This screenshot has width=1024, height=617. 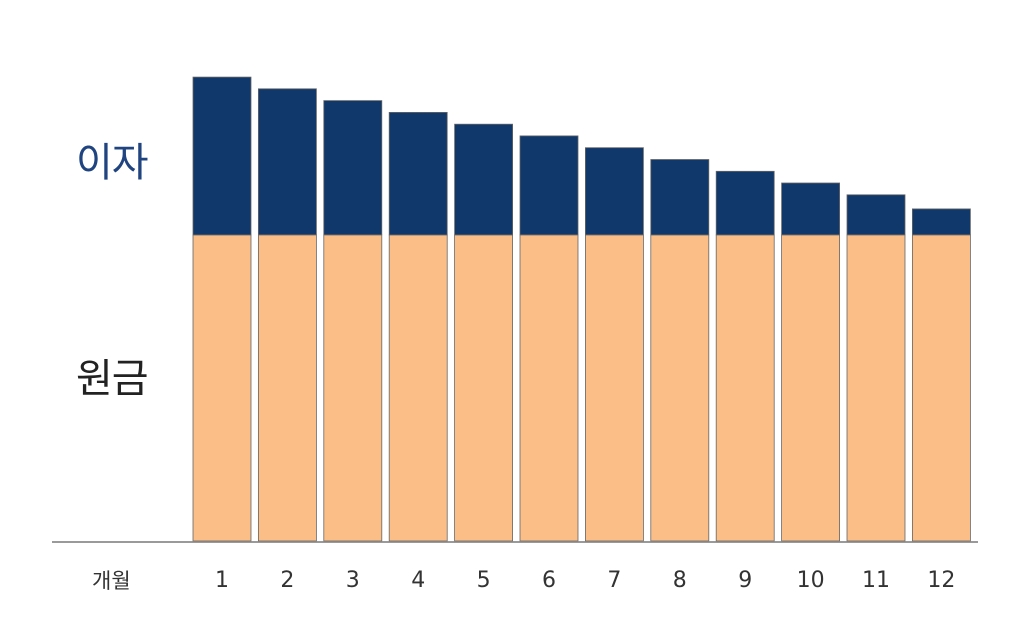 What do you see at coordinates (353, 580) in the screenshot?
I see `x-tick-label-3: 3` at bounding box center [353, 580].